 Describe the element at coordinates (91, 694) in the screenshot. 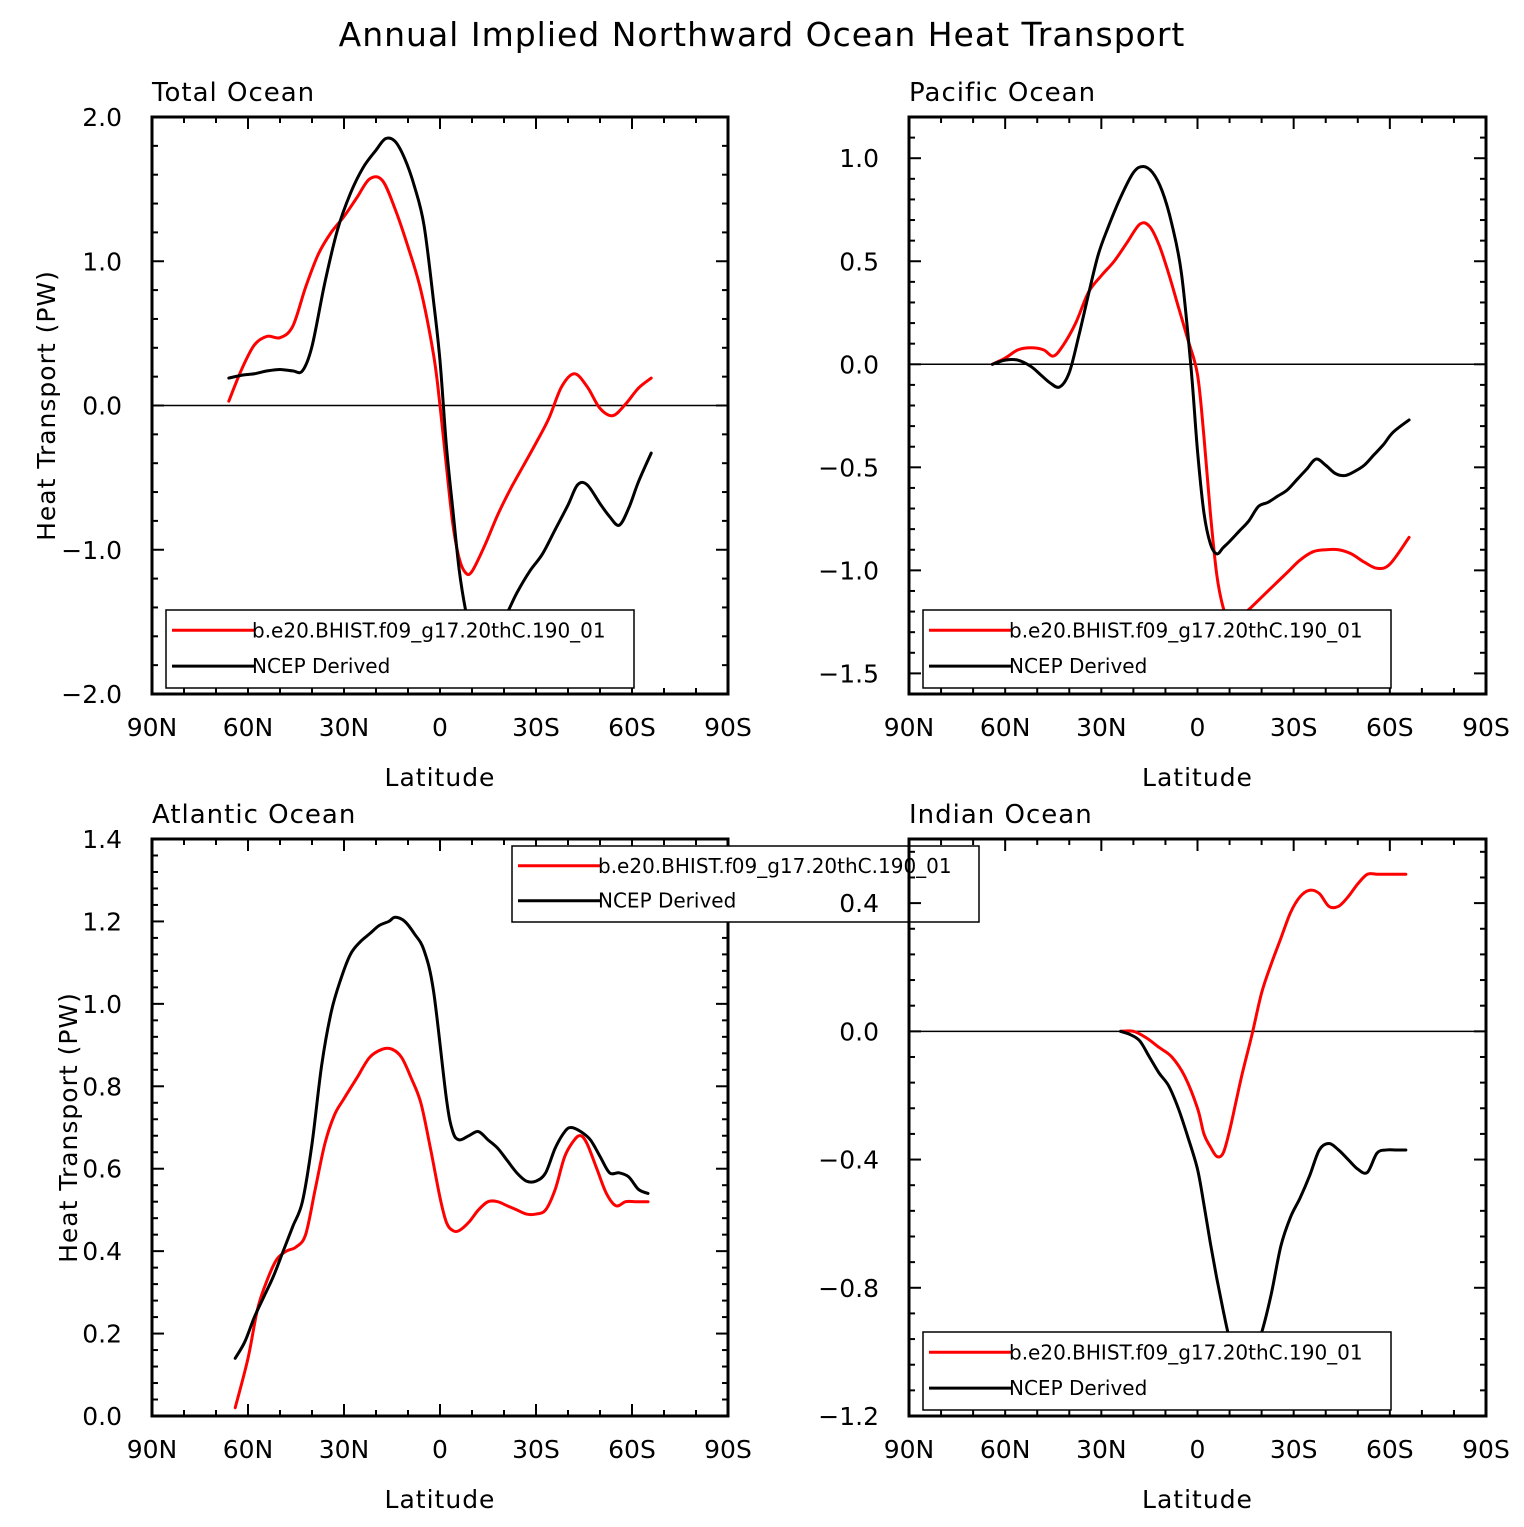

I see `y-tick-label: −2.0` at that location.